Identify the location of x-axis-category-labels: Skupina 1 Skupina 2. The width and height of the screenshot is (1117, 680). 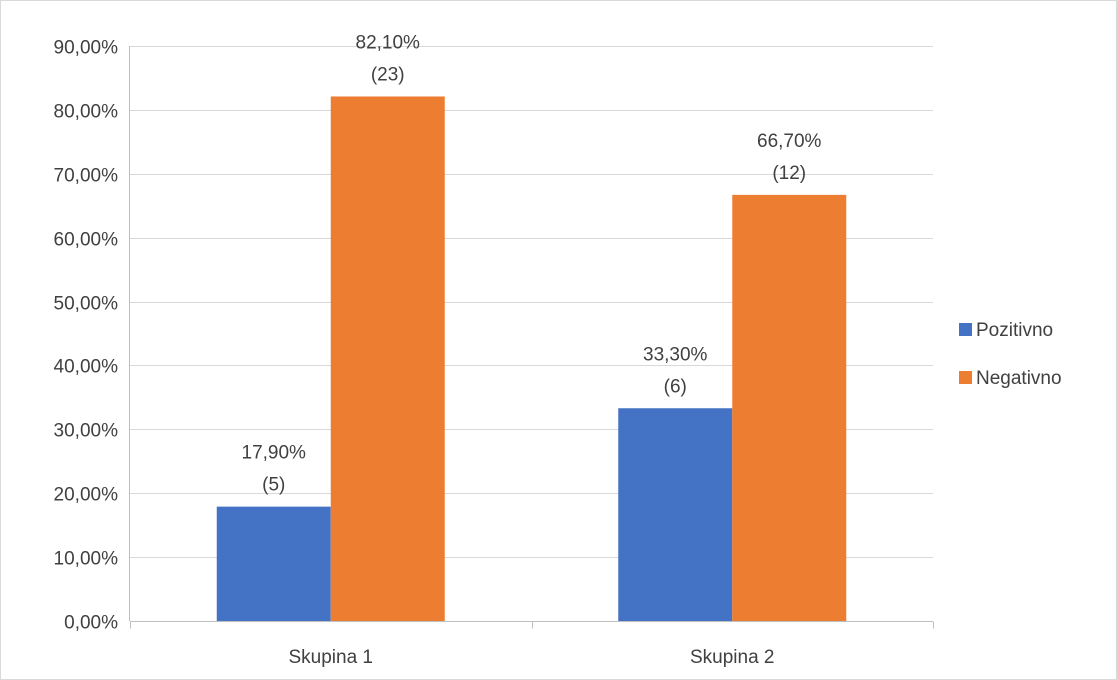
(531, 657).